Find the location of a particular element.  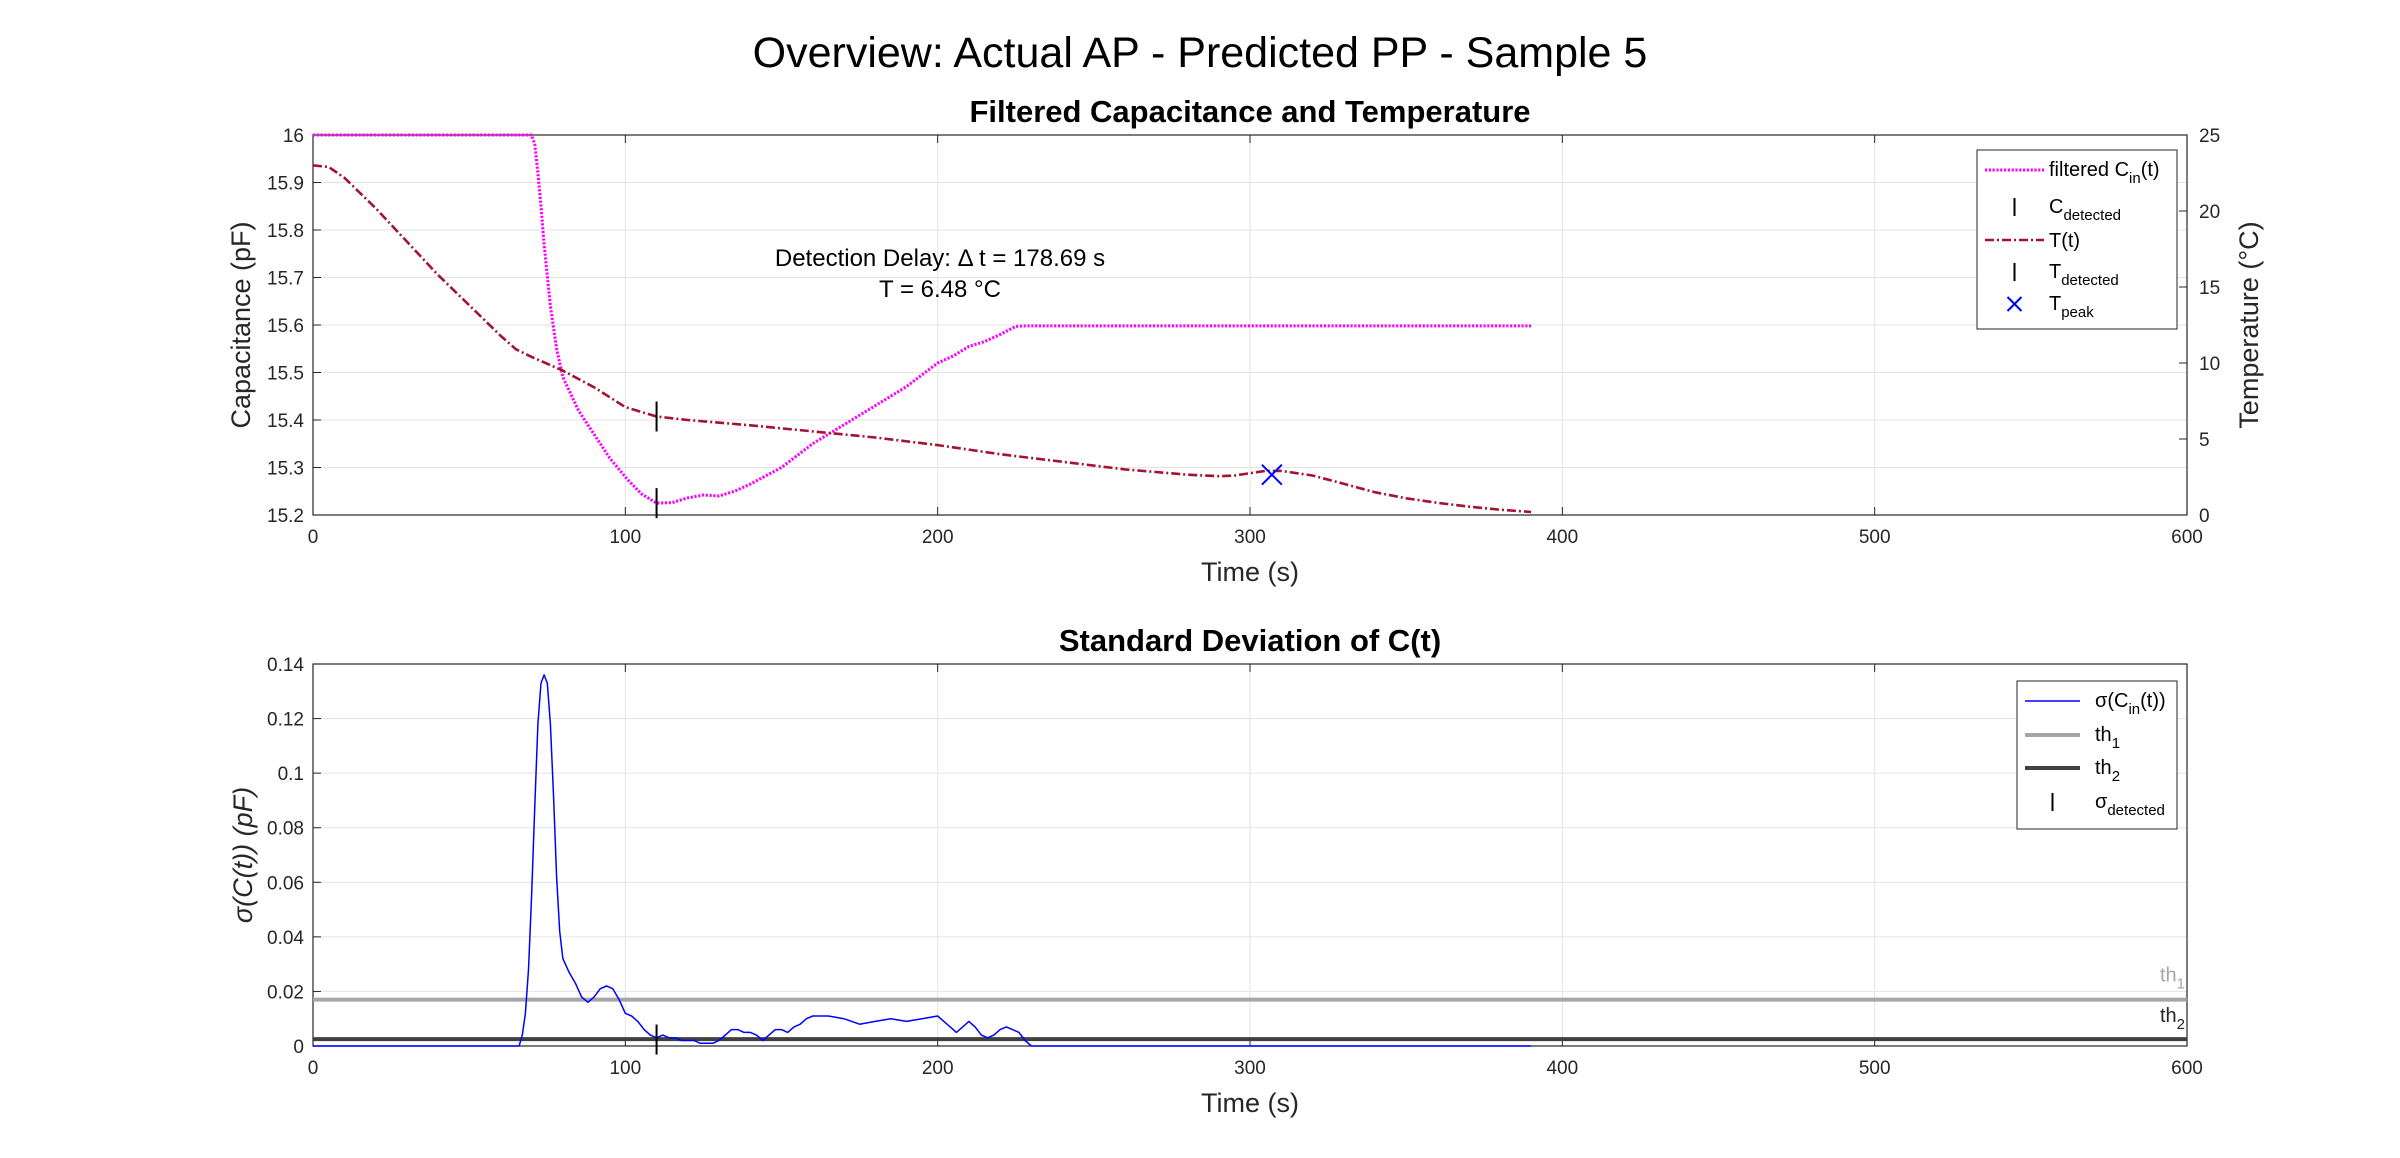

y-tick-label: 15.3 is located at coordinates (285, 469).